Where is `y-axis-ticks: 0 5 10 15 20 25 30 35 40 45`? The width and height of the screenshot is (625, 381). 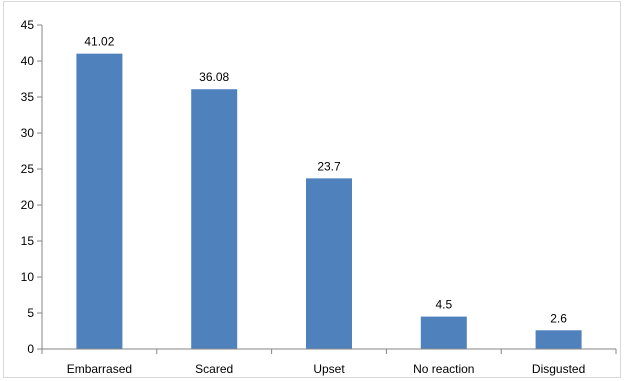
y-axis-ticks: 0 5 10 15 20 25 30 35 40 45 is located at coordinates (28, 187).